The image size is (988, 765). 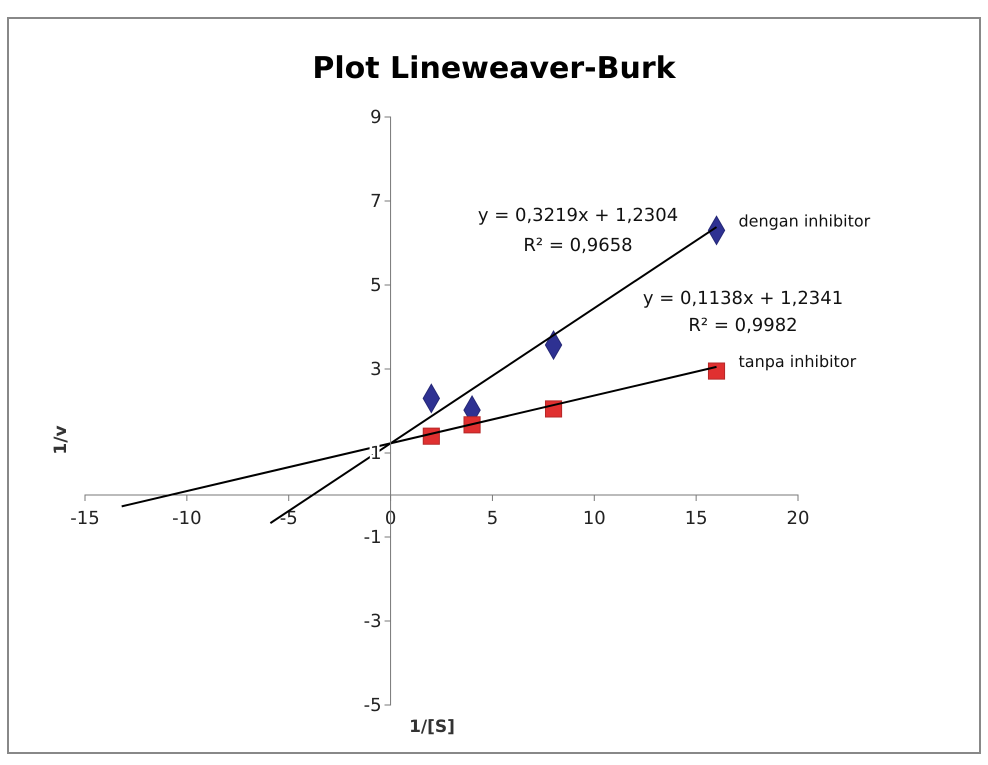 What do you see at coordinates (373, 621) in the screenshot?
I see `y-tick-label: -3` at bounding box center [373, 621].